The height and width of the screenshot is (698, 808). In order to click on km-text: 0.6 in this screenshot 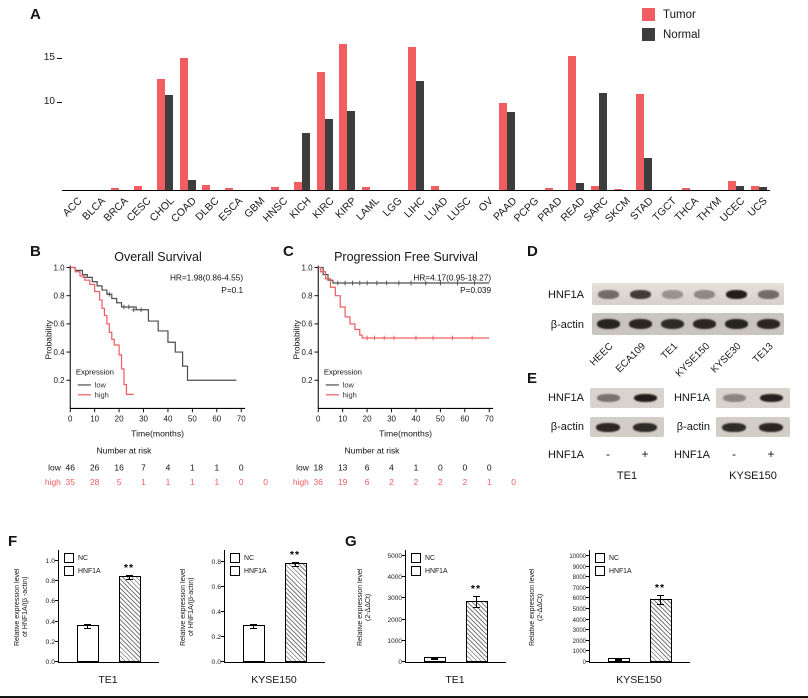, I will do `click(60, 324)`.